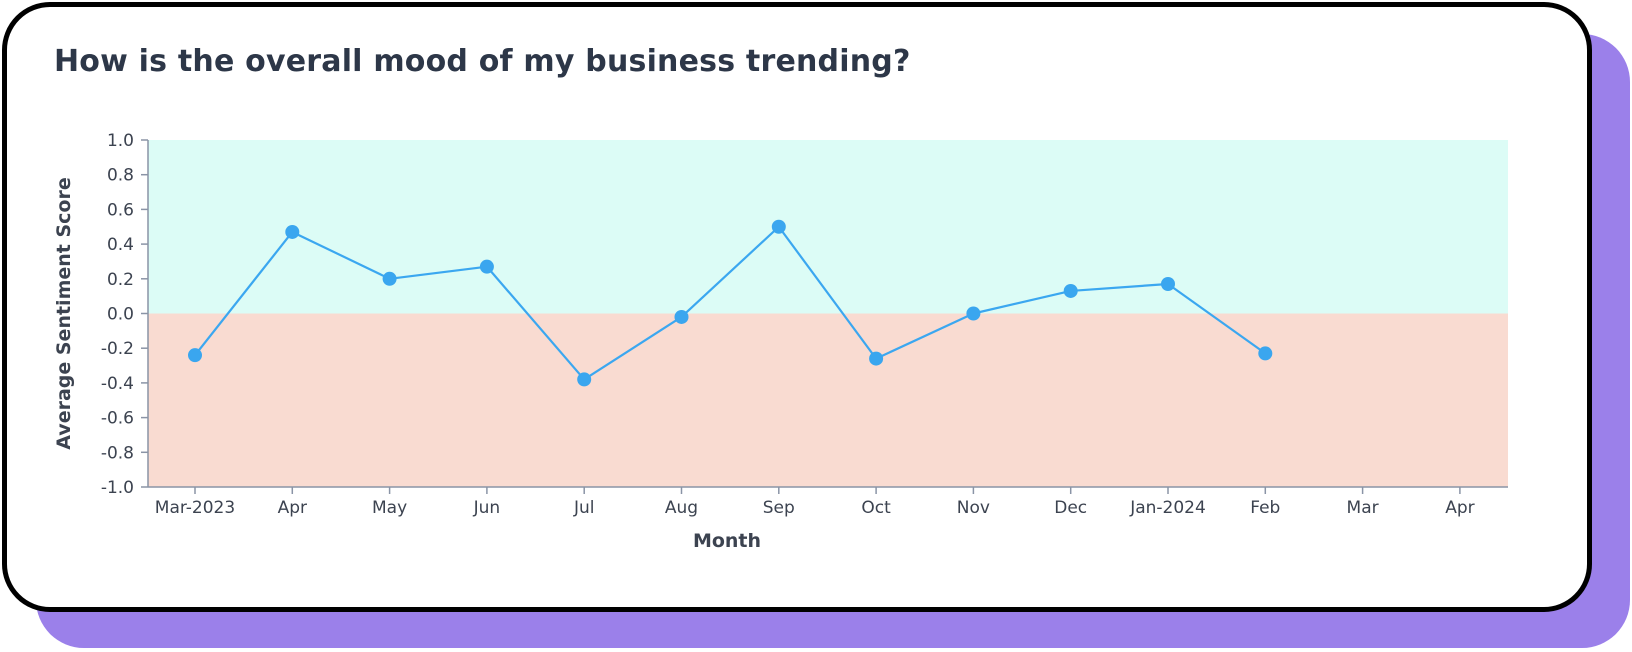  Describe the element at coordinates (487, 508) in the screenshot. I see `x-tick-label: Jun` at that location.